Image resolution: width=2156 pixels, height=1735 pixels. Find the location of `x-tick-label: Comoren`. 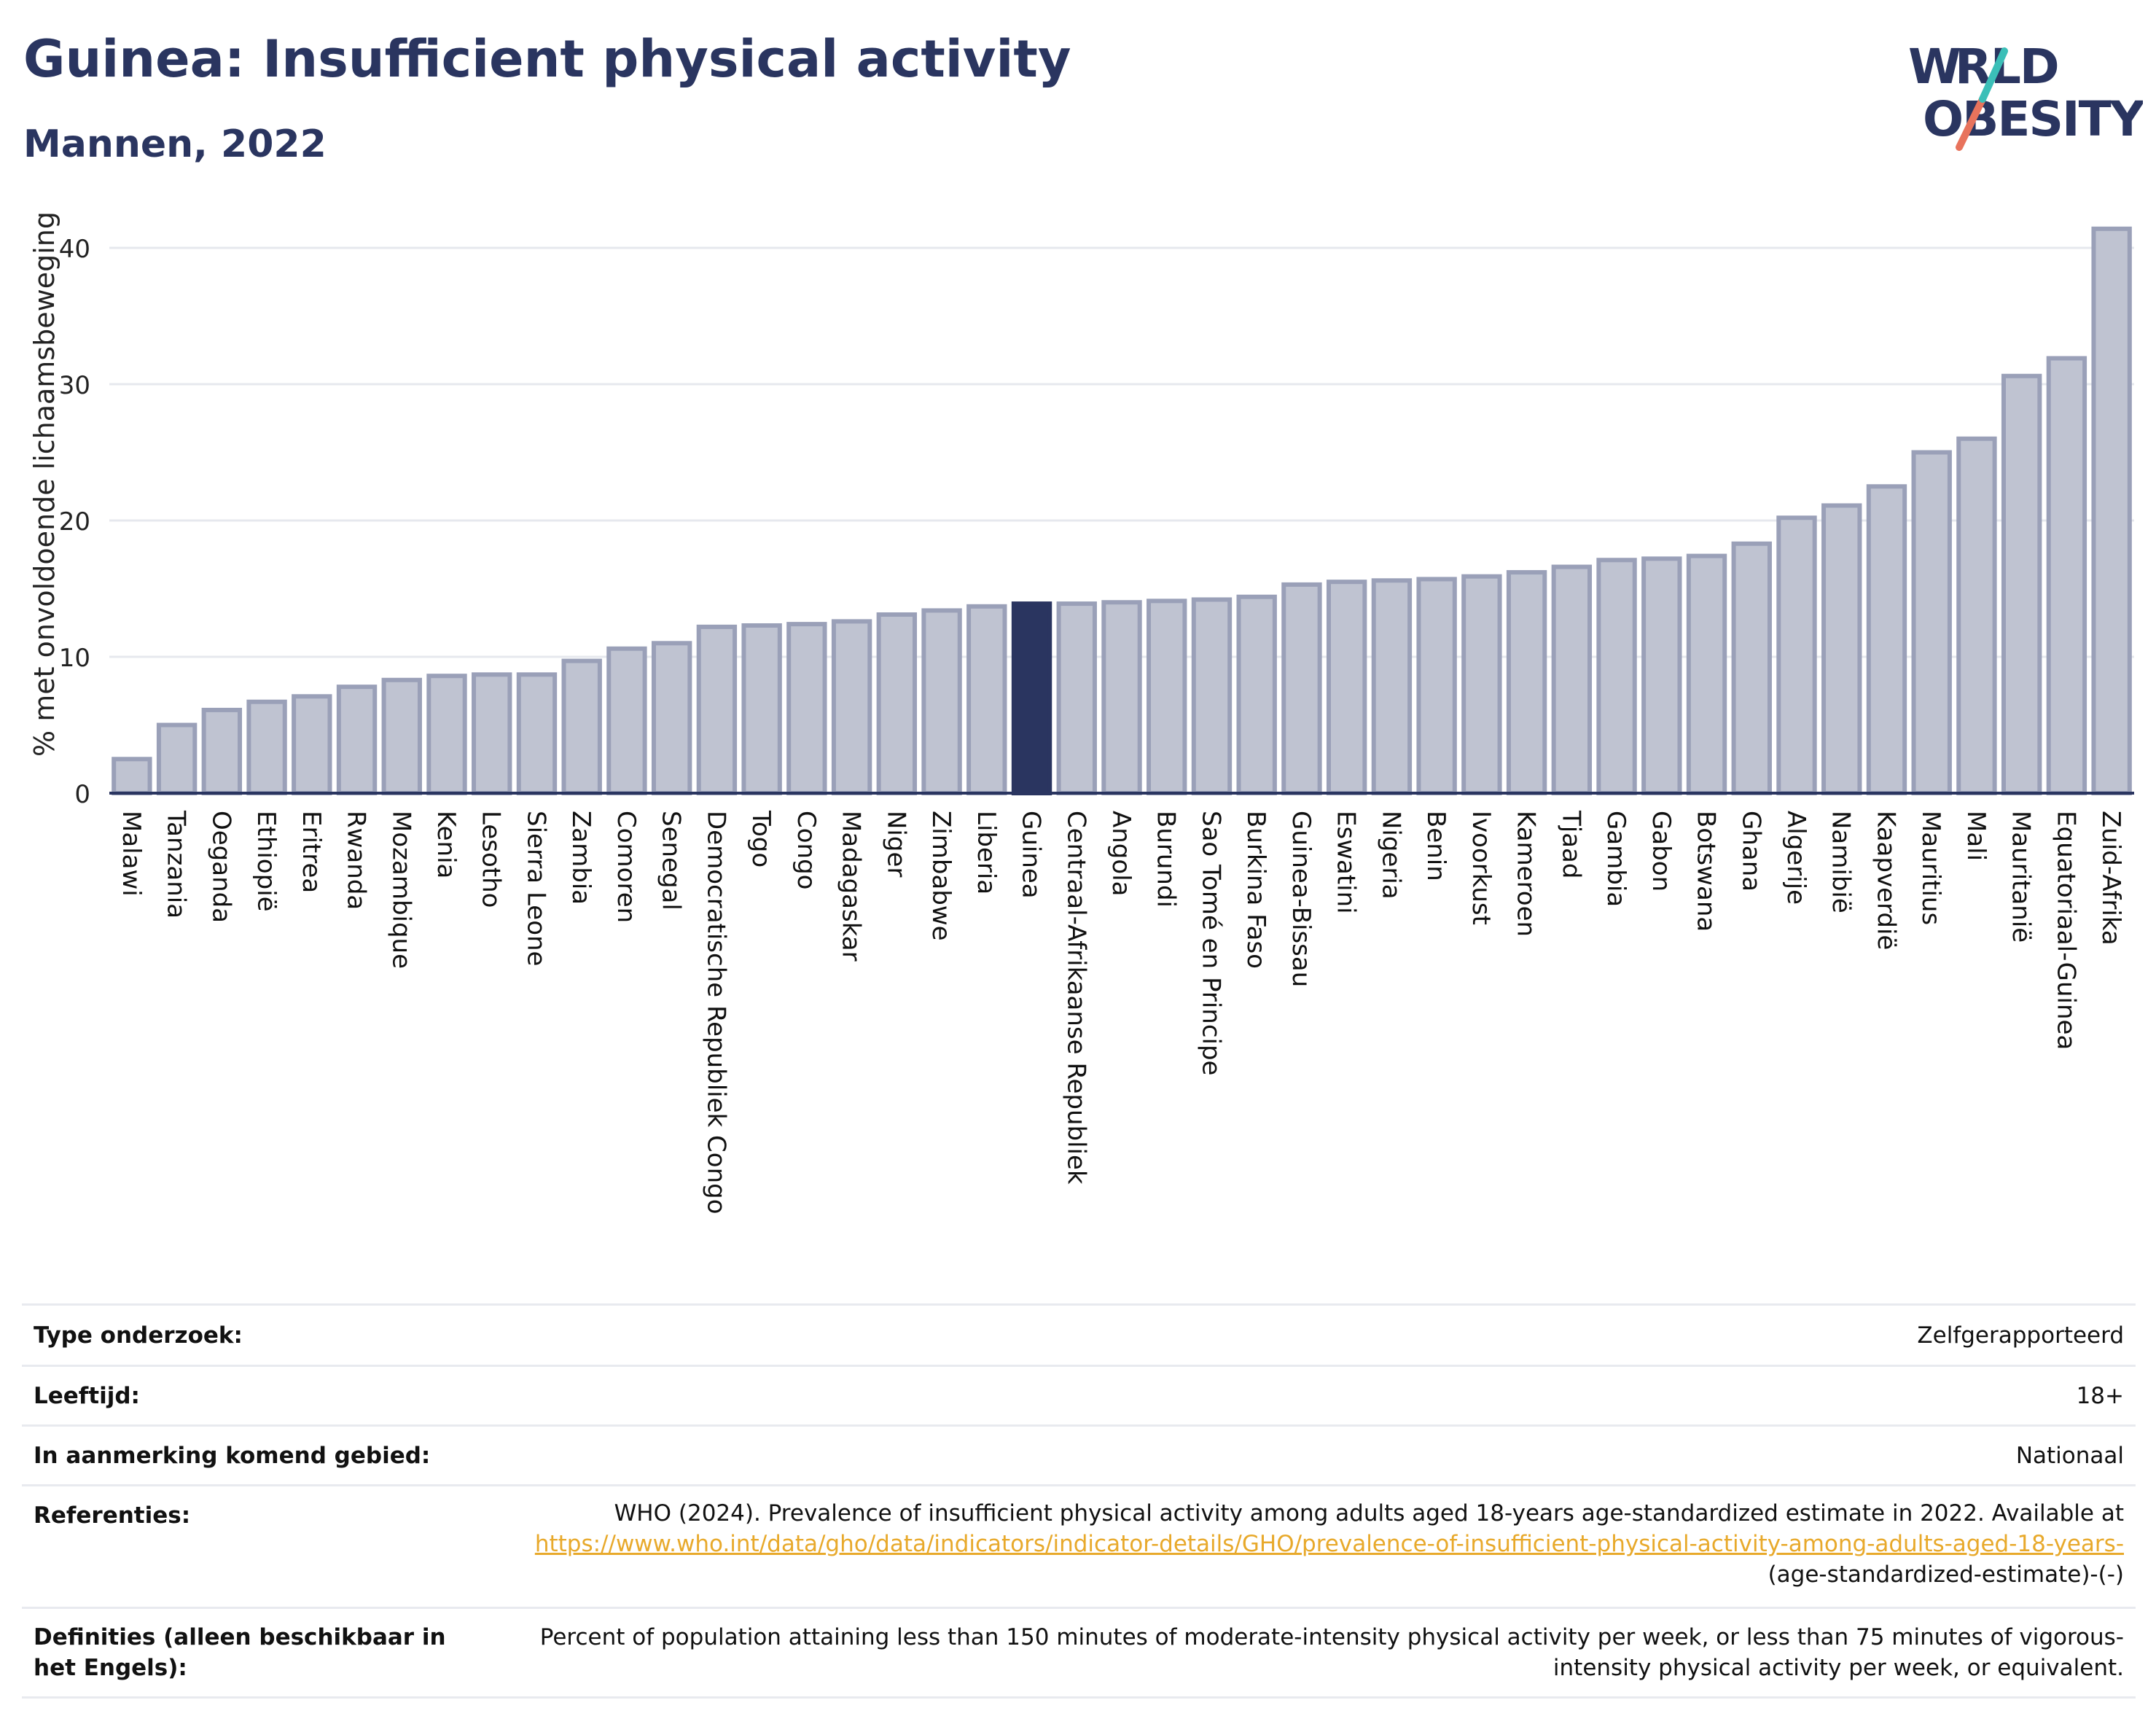

x-tick-label: Comoren is located at coordinates (627, 867).